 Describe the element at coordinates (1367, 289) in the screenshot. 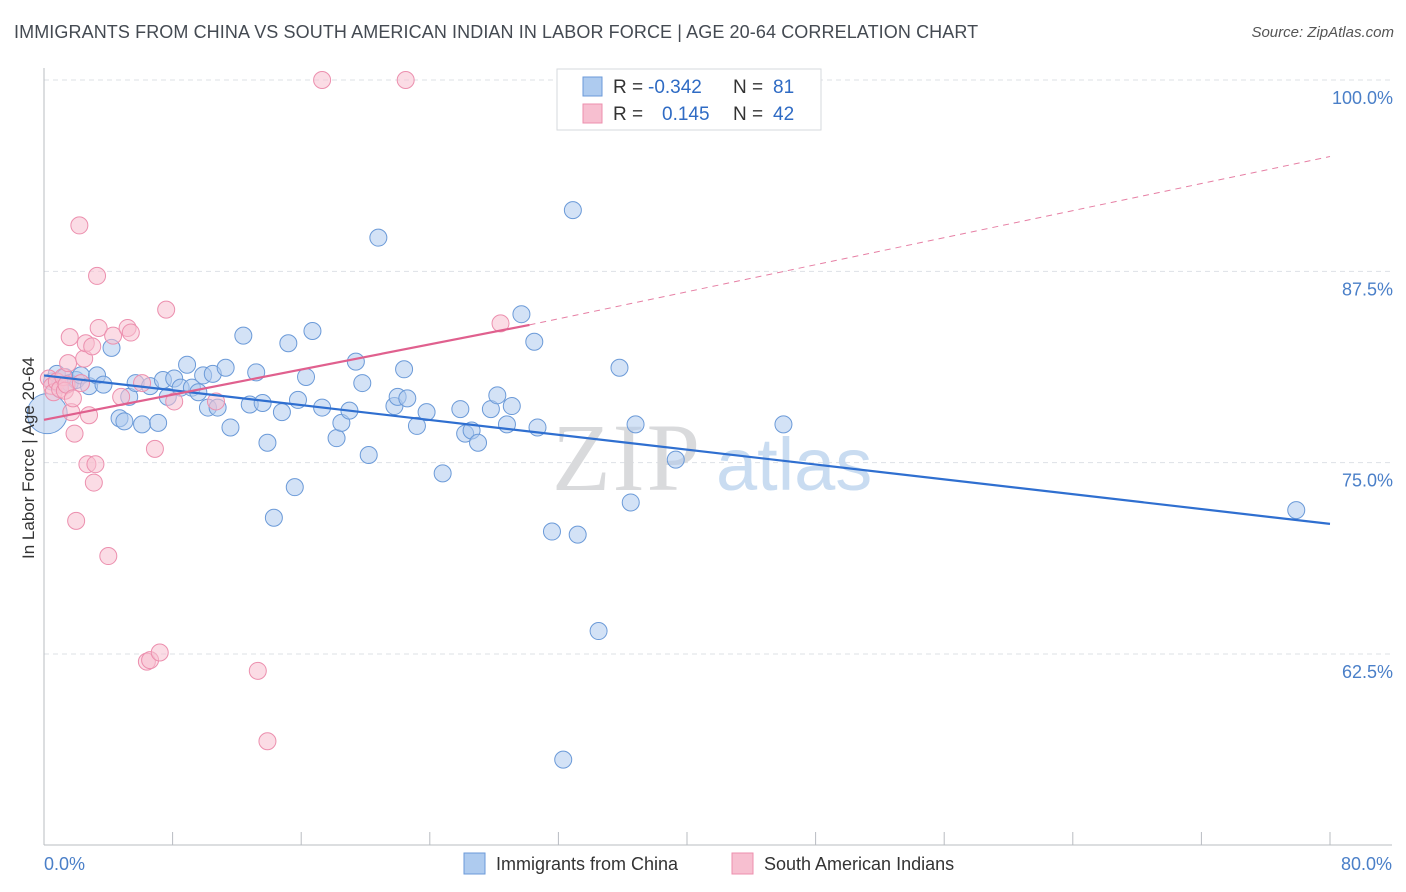

I see `y-tick-label-2: 87.5%` at that location.